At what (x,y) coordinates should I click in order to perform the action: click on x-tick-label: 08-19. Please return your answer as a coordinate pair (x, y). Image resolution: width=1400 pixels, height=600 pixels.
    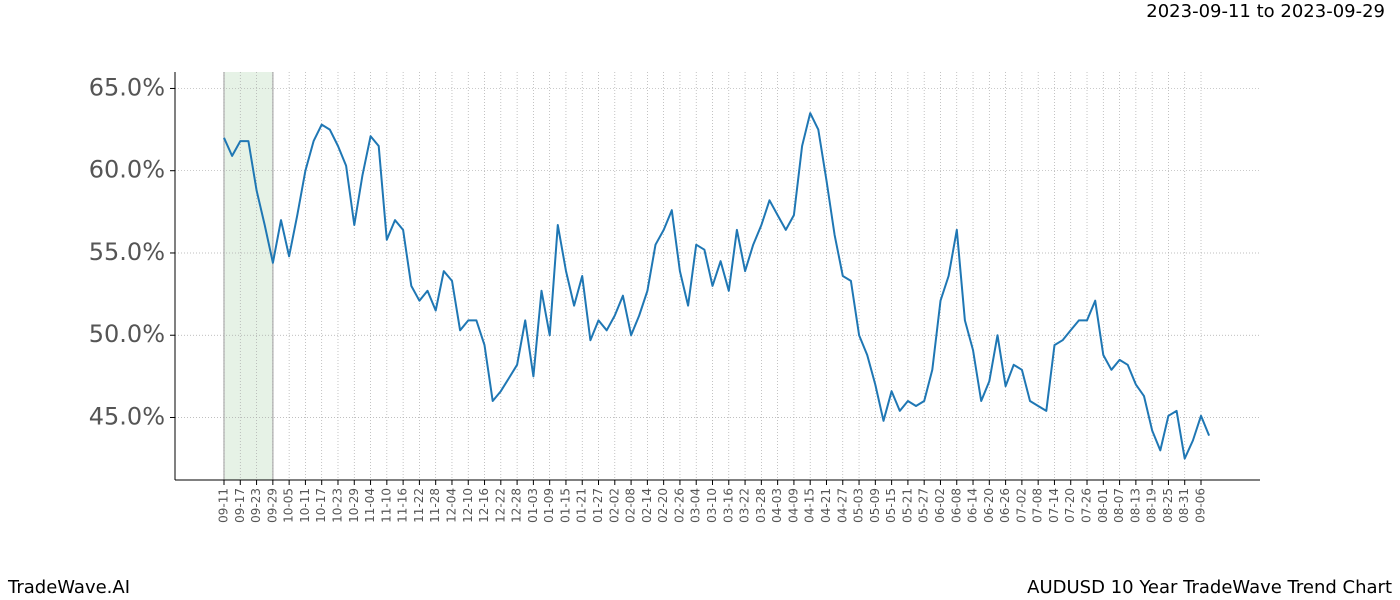
    Looking at the image, I should click on (1152, 505).